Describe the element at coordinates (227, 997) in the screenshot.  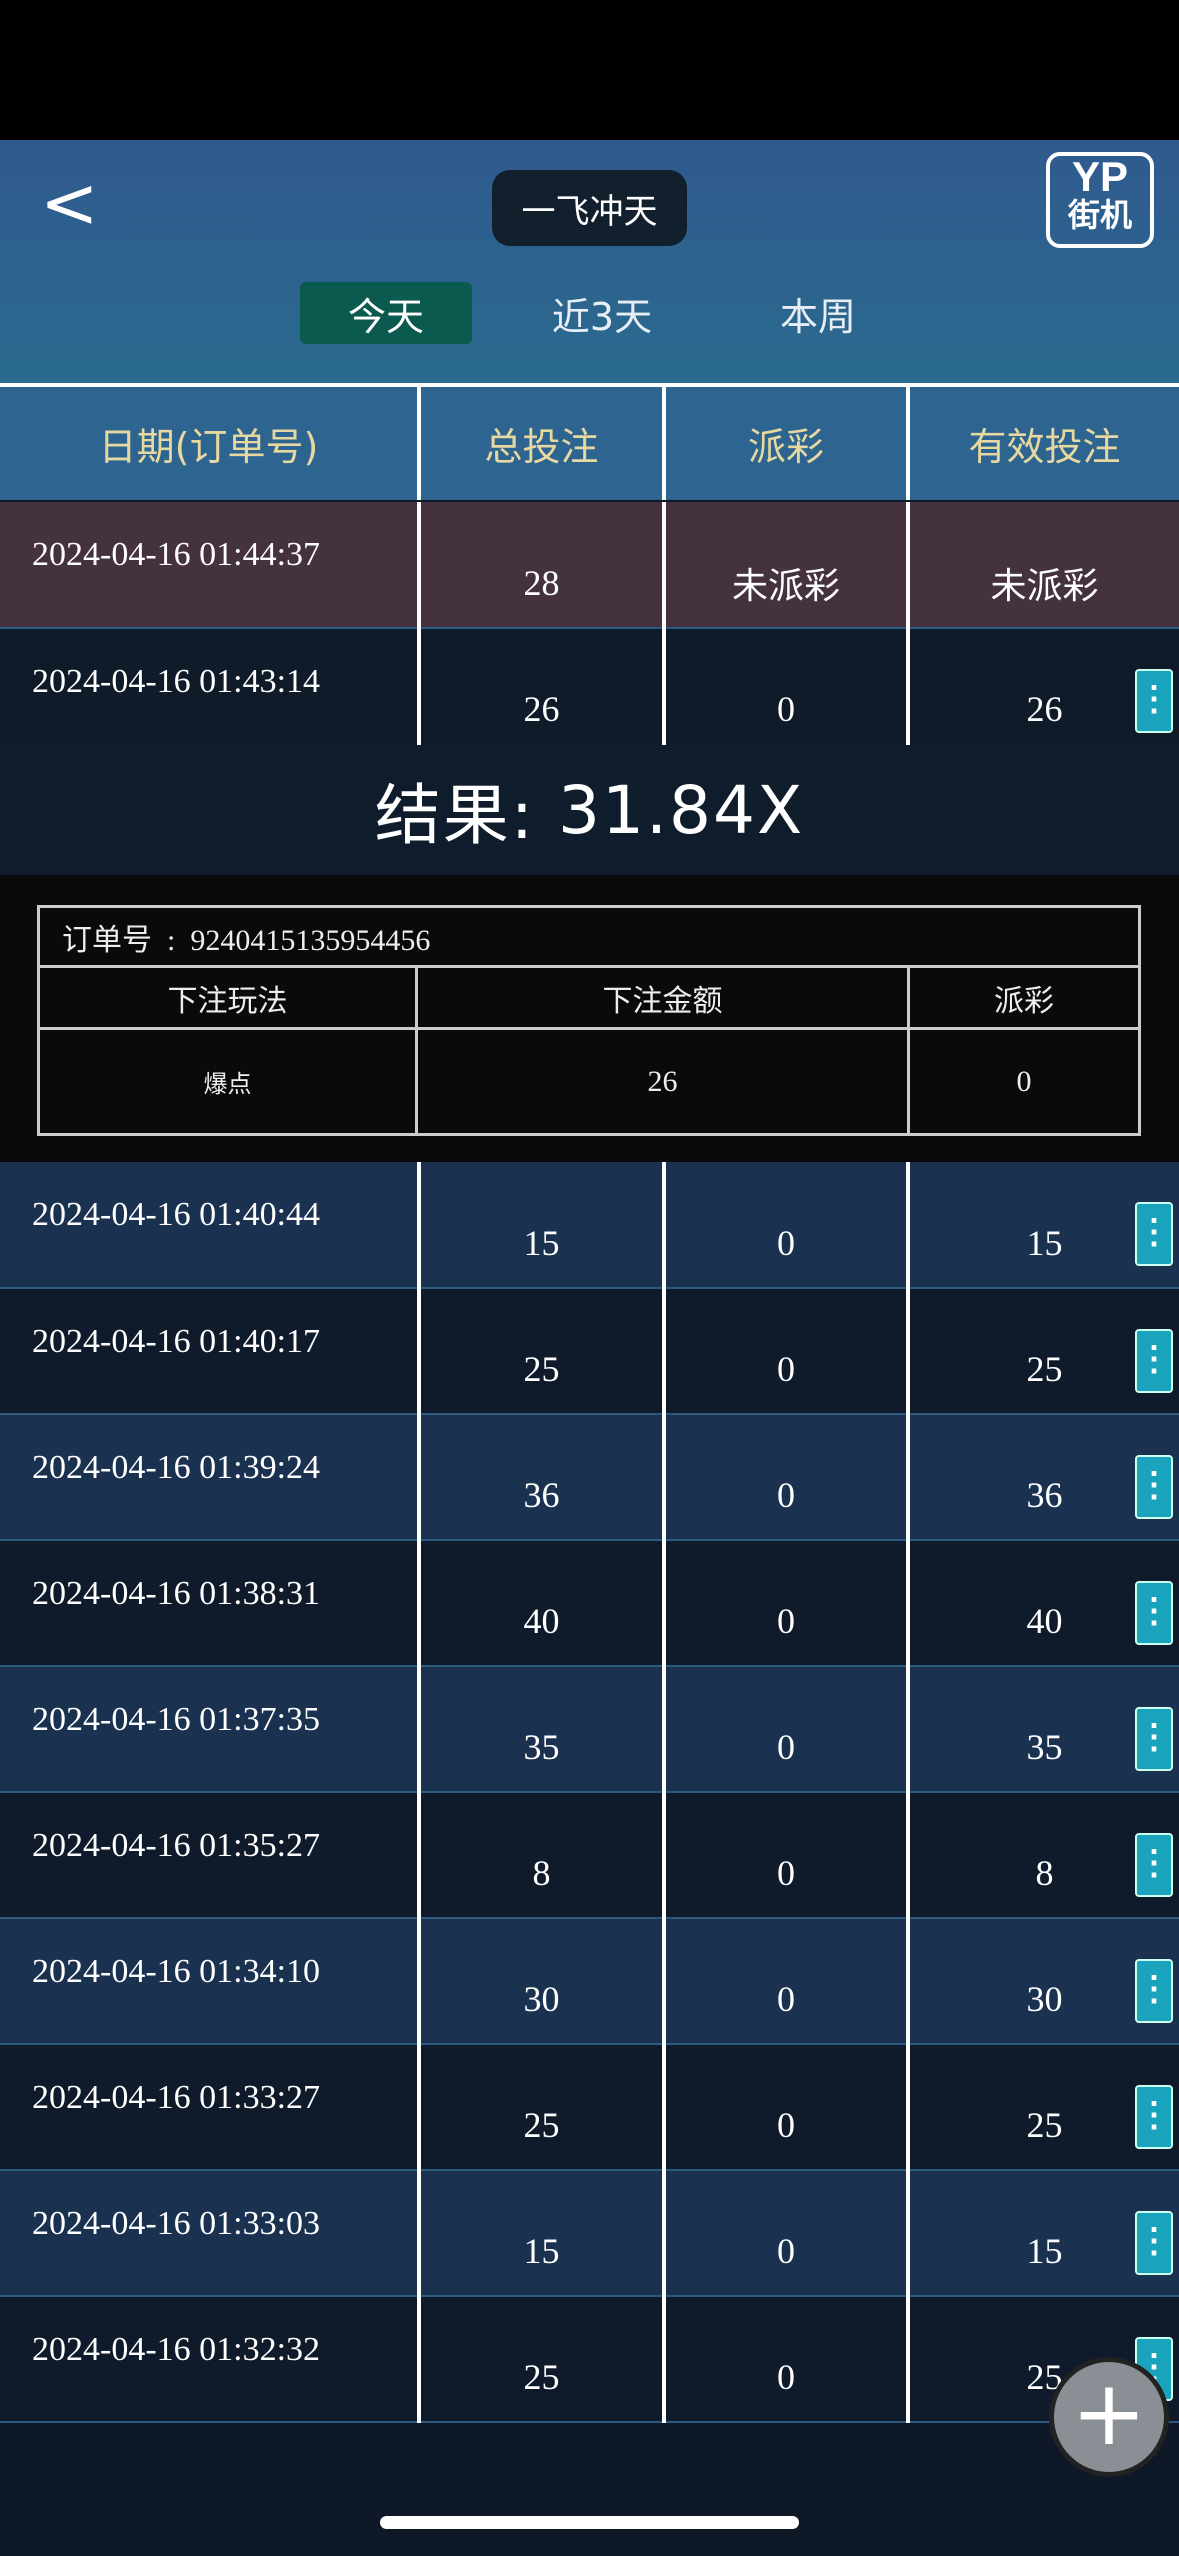
I see `detail-col-play: 下注玩法` at that location.